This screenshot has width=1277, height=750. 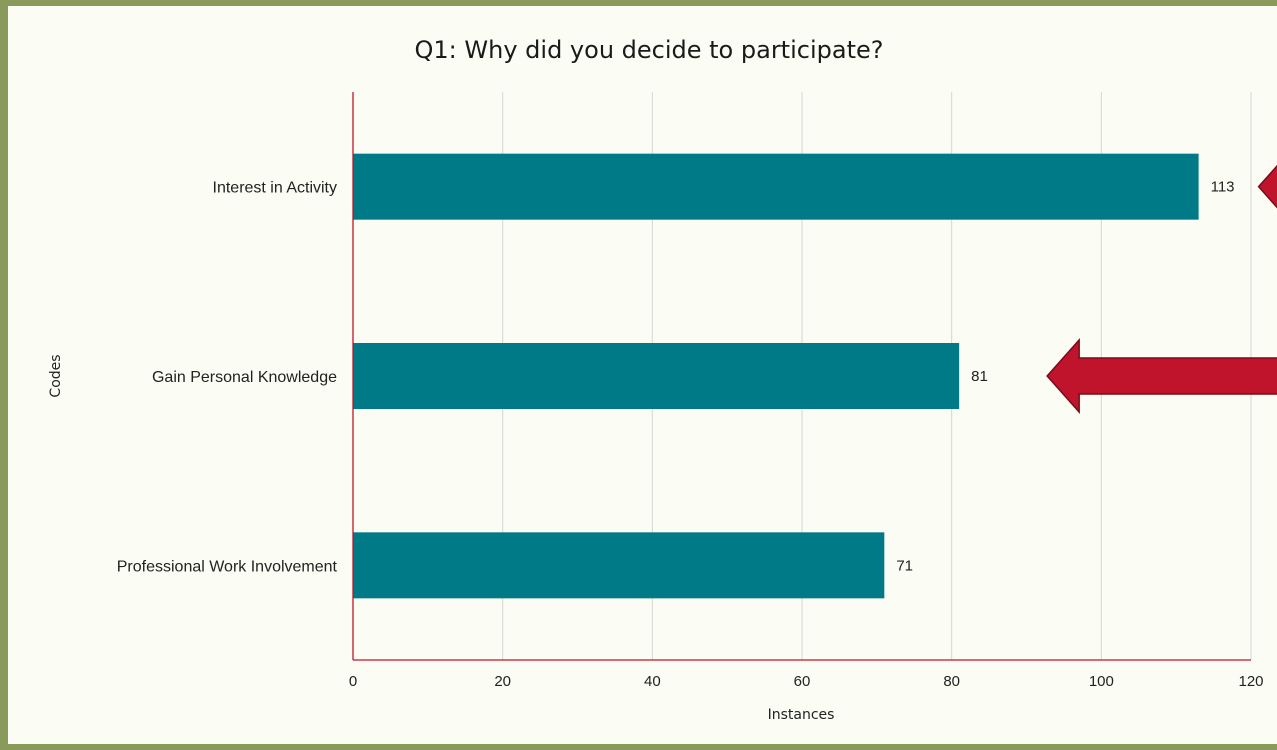 I want to click on x-tick-labels: 0 20 40 60 80 100 120, so click(x=806, y=681).